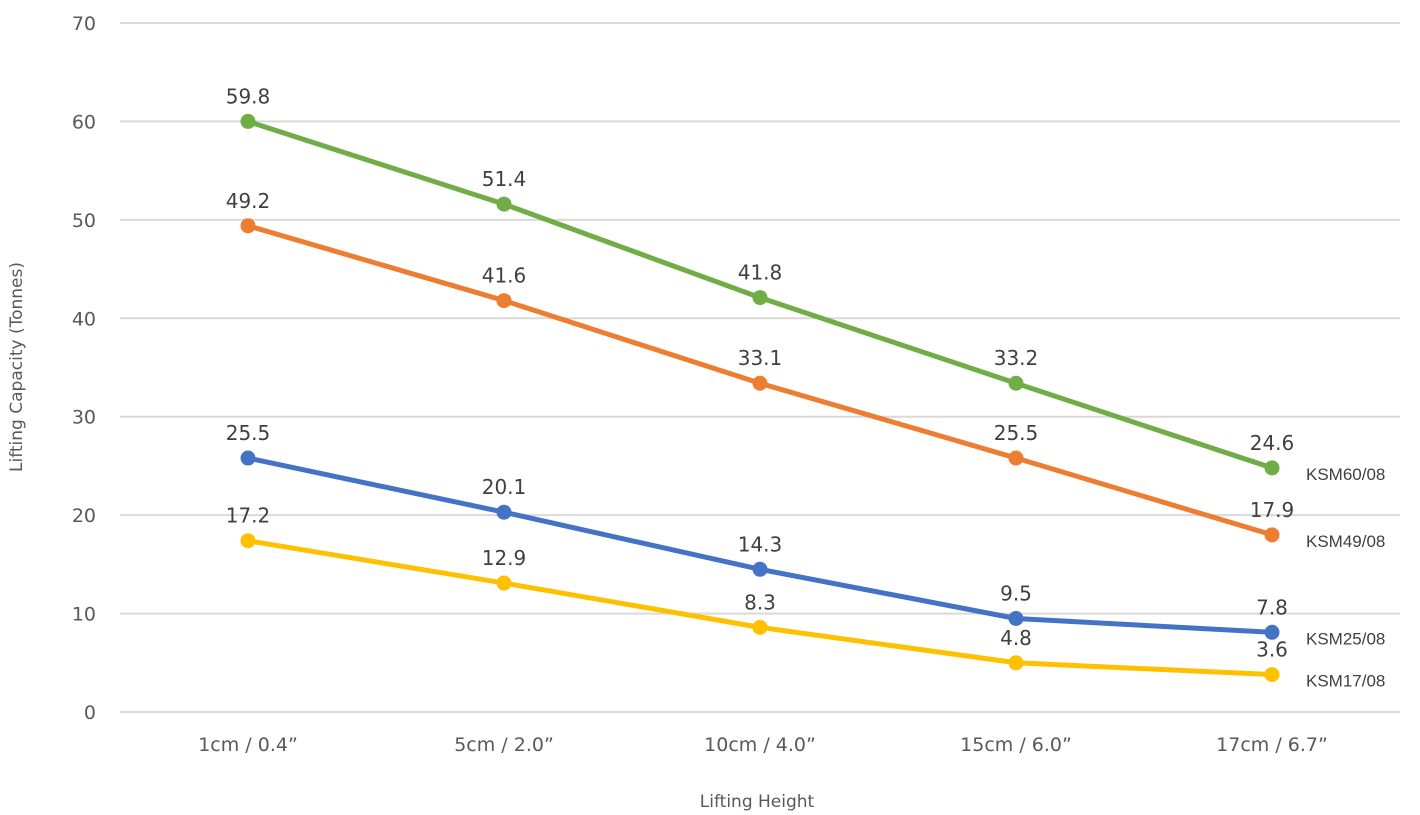 Image resolution: width=1420 pixels, height=815 pixels. I want to click on data-label: 20.1, so click(504, 487).